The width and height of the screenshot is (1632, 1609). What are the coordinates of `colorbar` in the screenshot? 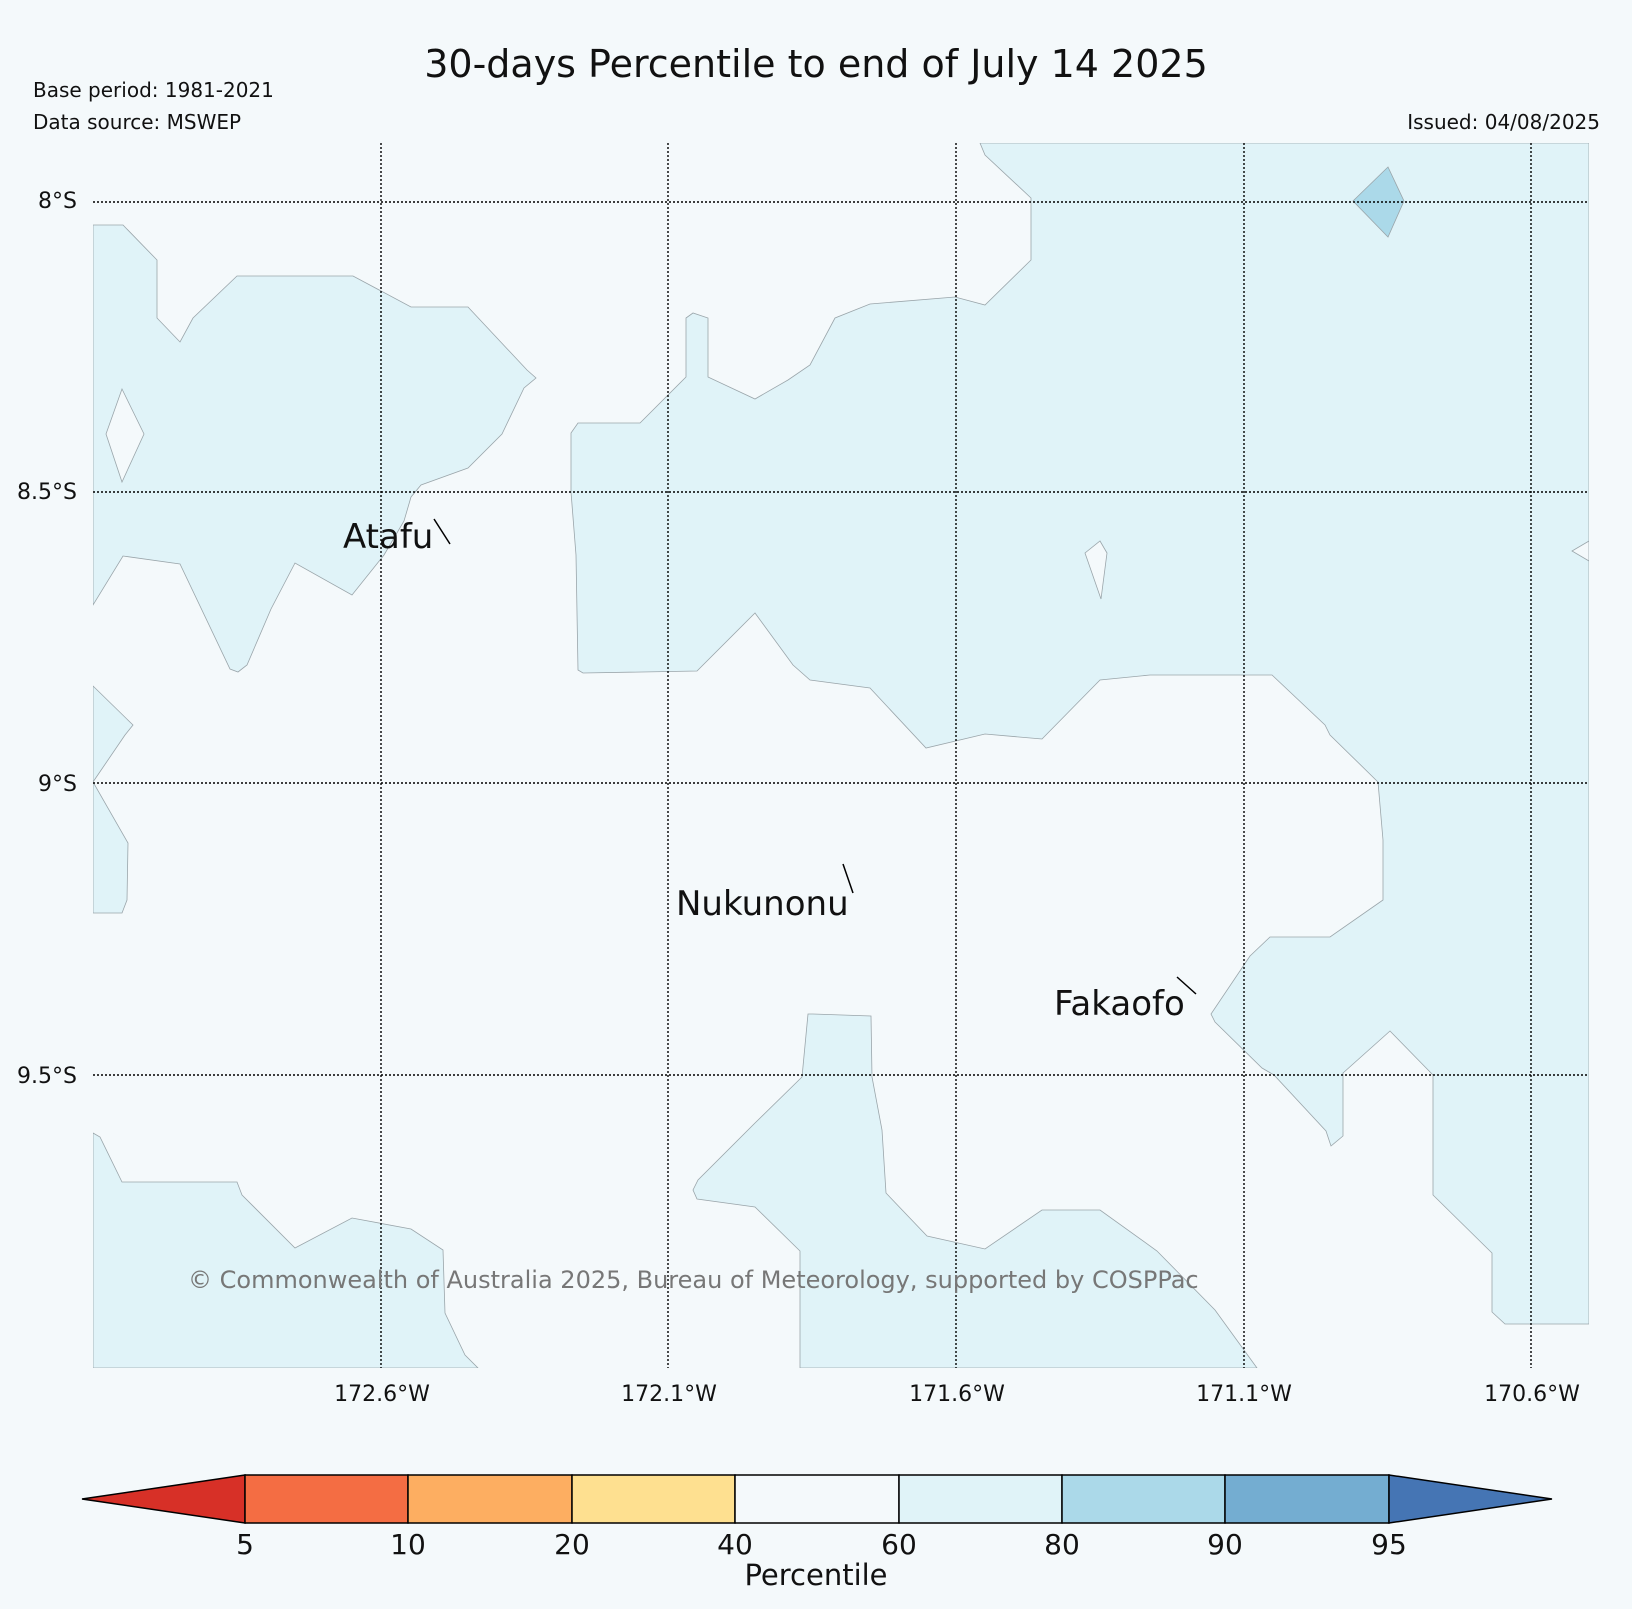 It's located at (817, 1499).